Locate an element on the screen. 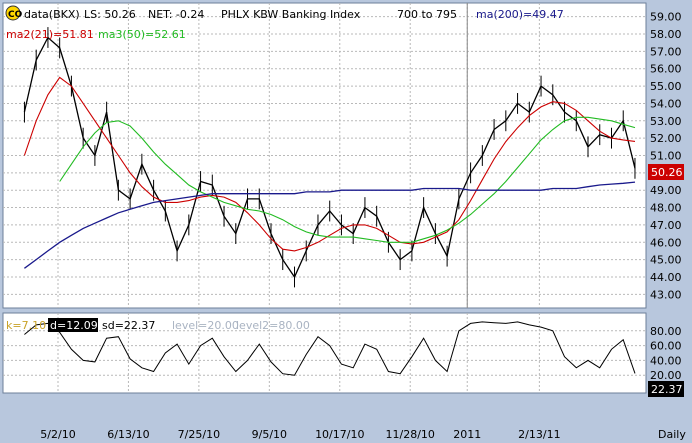  date-tick-label: 2011 is located at coordinates (467, 434).